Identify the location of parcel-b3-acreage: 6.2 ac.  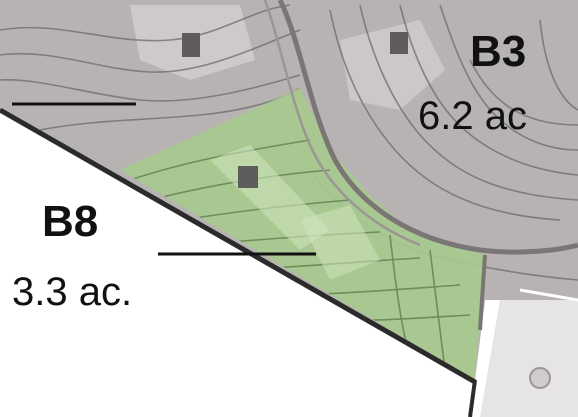
(472, 116).